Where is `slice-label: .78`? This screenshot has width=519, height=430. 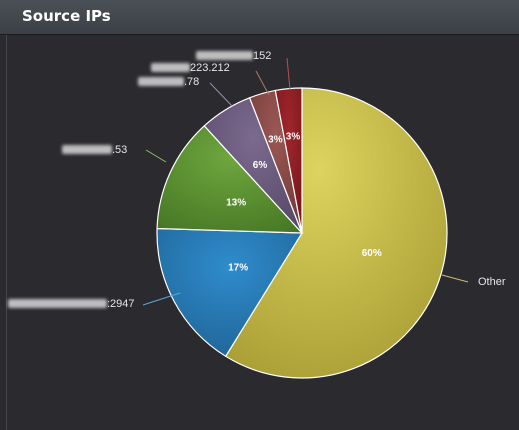 slice-label: .78 is located at coordinates (191, 82).